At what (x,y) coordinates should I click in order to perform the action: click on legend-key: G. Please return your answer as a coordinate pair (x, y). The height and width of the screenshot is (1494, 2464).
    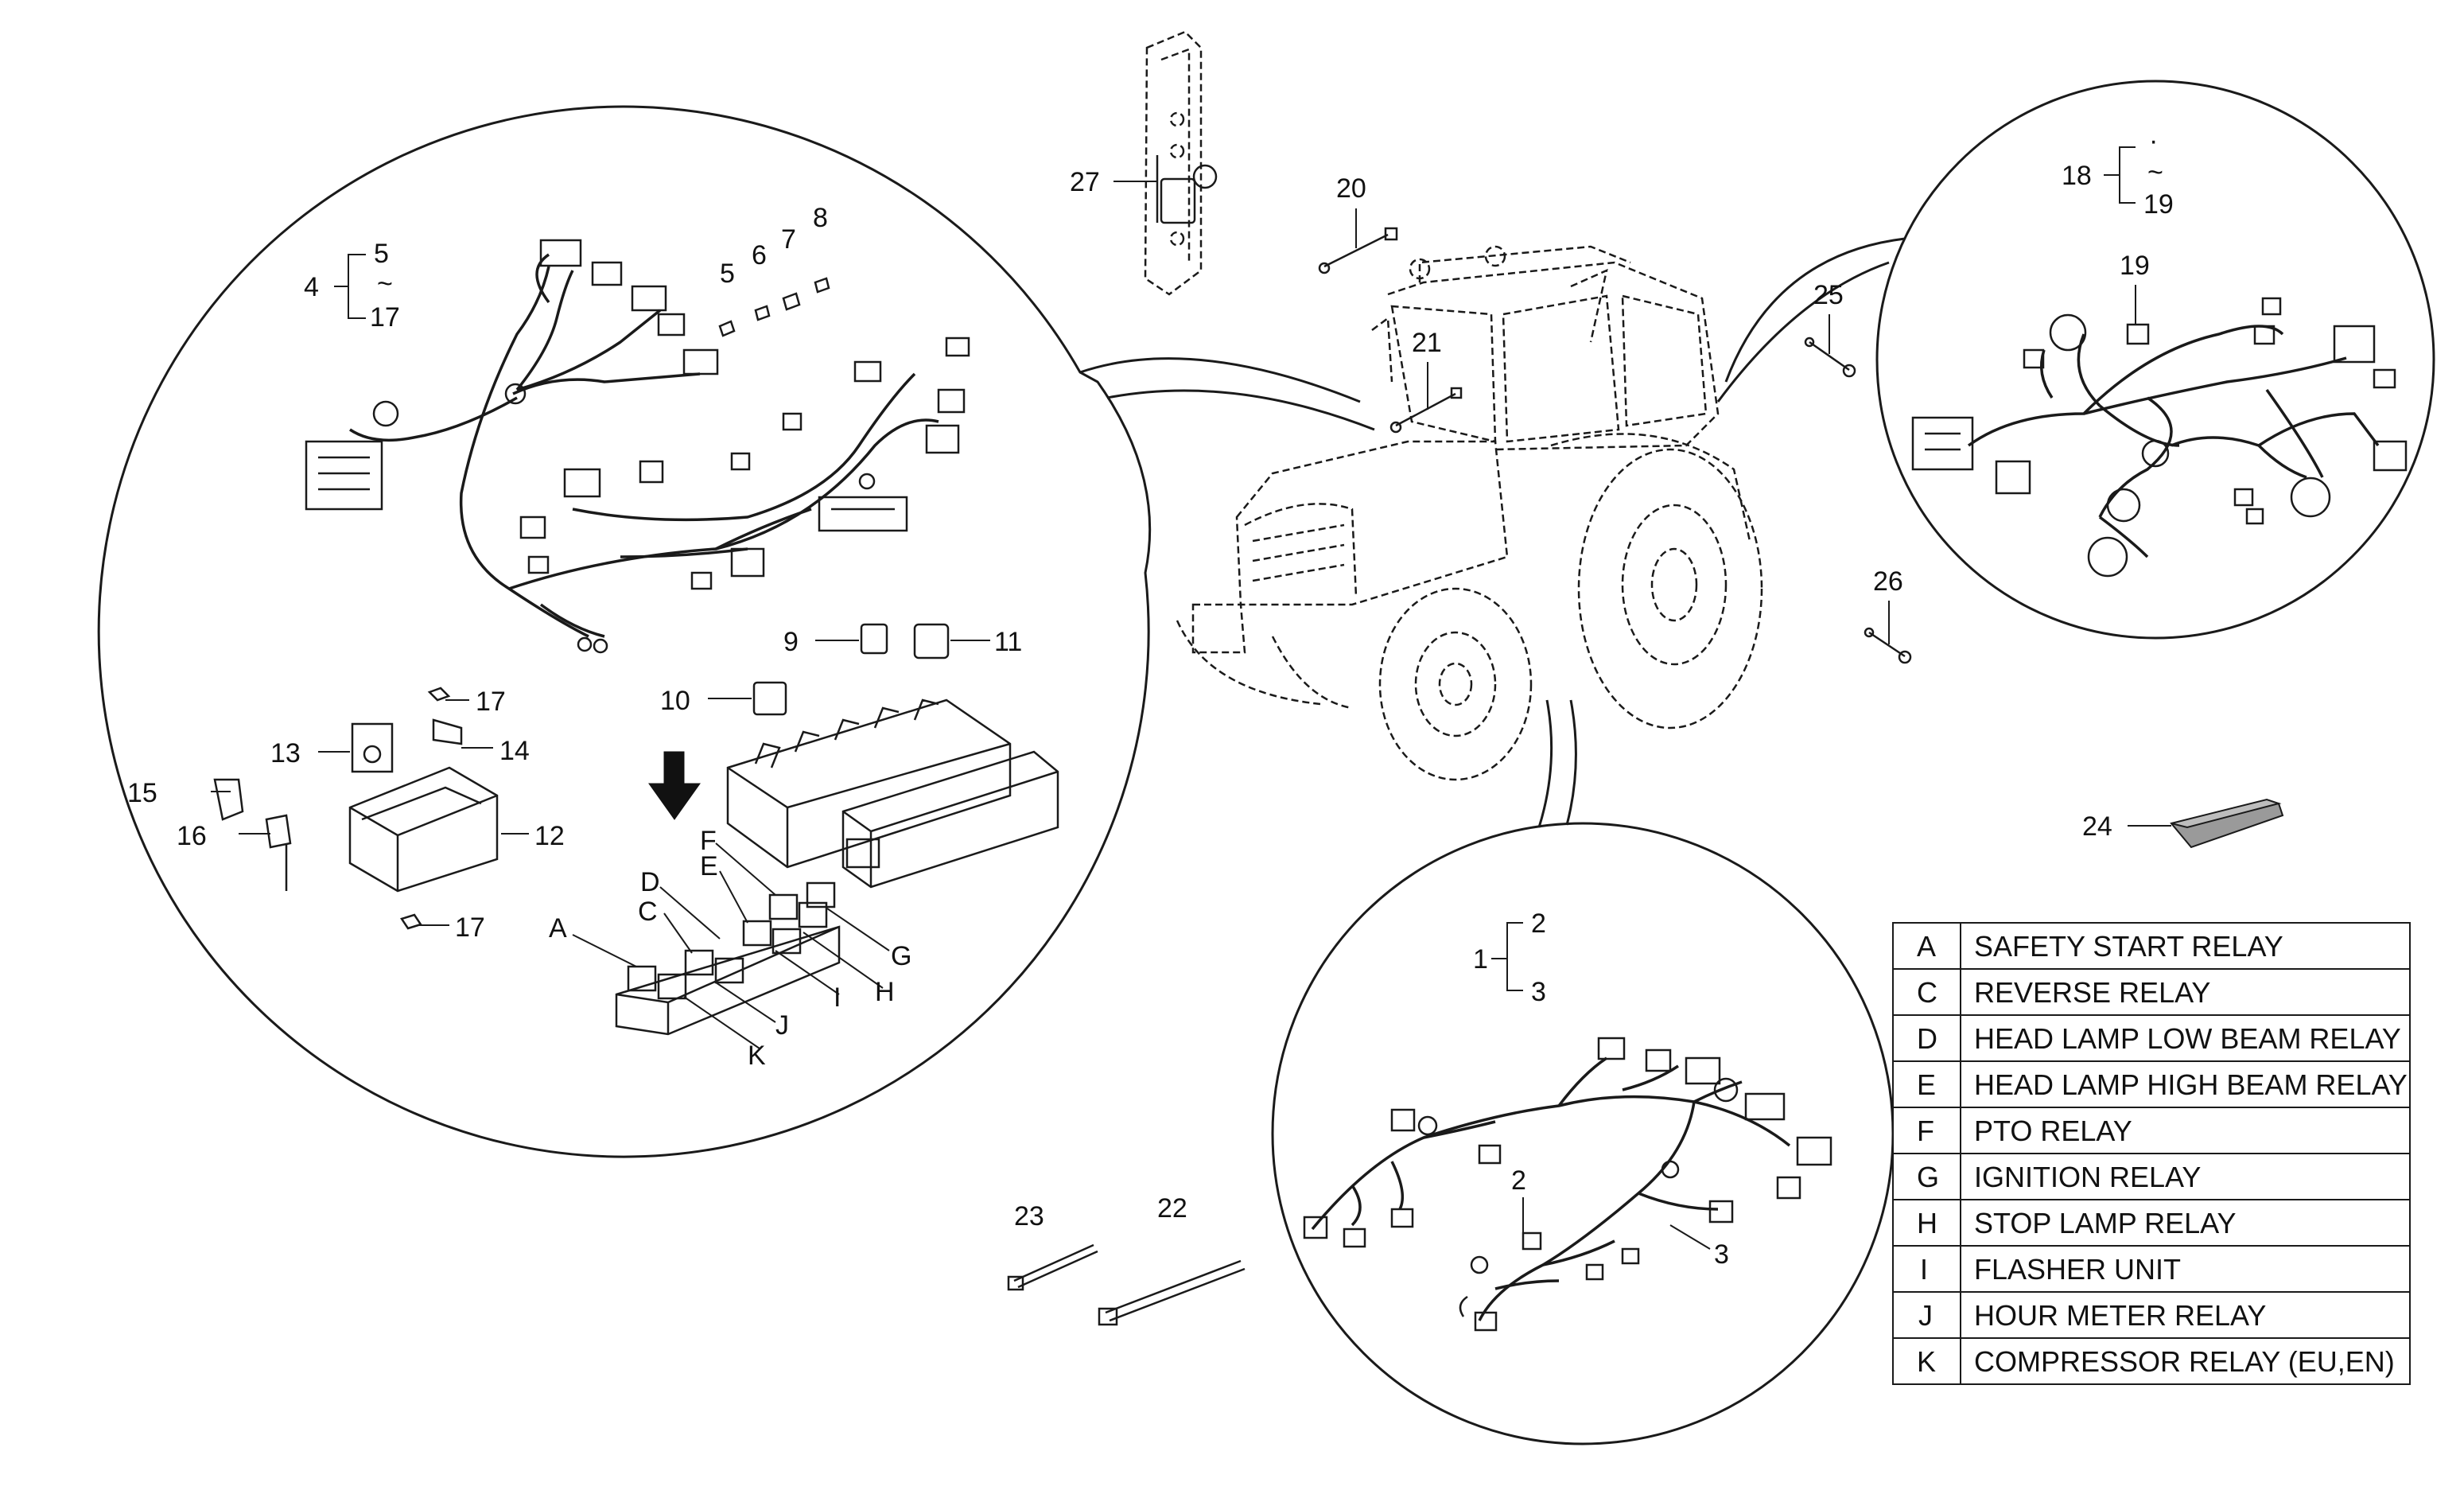
    Looking at the image, I should click on (1928, 1177).